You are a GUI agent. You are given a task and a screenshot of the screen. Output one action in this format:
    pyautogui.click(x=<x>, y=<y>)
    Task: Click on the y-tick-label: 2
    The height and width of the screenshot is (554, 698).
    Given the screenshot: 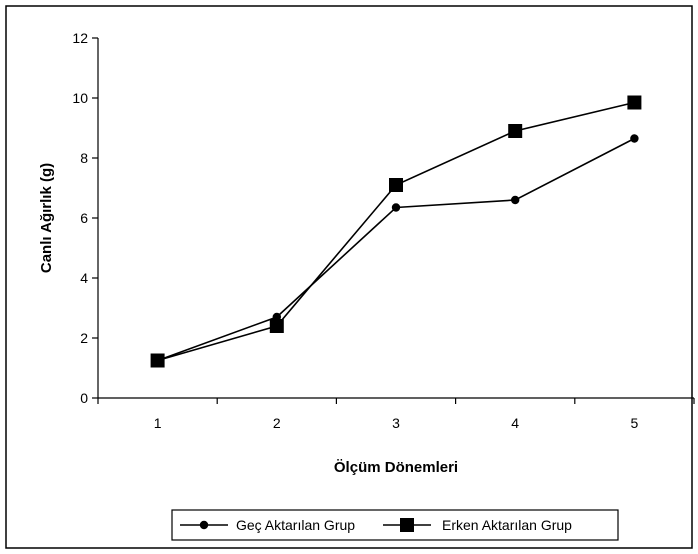 What is the action you would take?
    pyautogui.click(x=84, y=338)
    